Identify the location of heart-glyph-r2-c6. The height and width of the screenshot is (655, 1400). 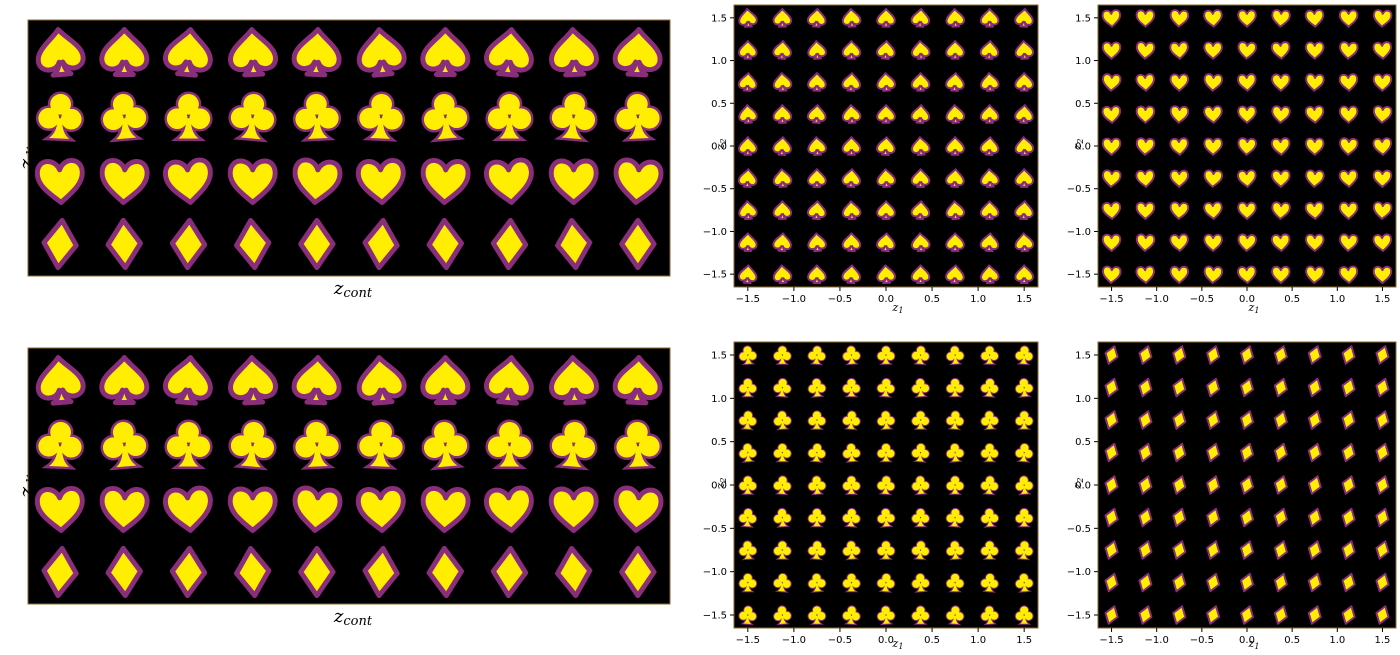
(445, 509).